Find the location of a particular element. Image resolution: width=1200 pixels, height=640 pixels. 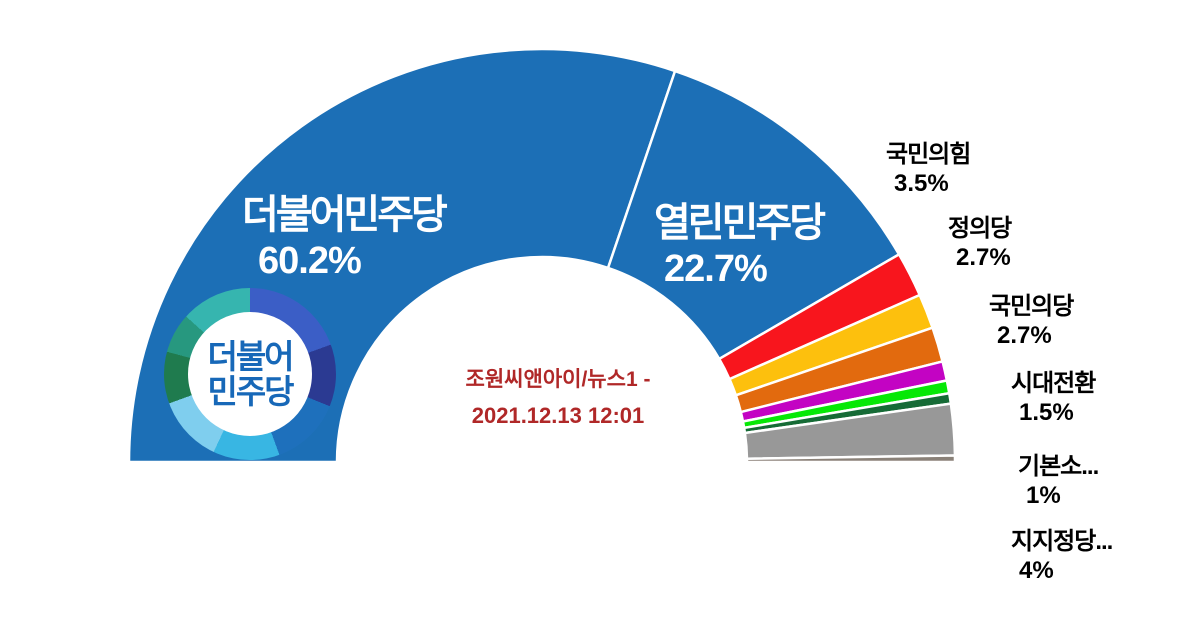

segment-label-gukminuidang: 국민의당 2.7% is located at coordinates (1031, 321).